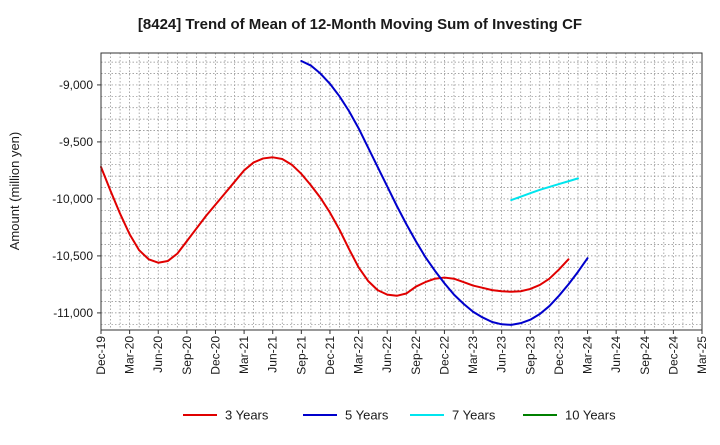 The width and height of the screenshot is (720, 445). Describe the element at coordinates (130, 355) in the screenshot. I see `x-tick-label: Mar-20` at that location.